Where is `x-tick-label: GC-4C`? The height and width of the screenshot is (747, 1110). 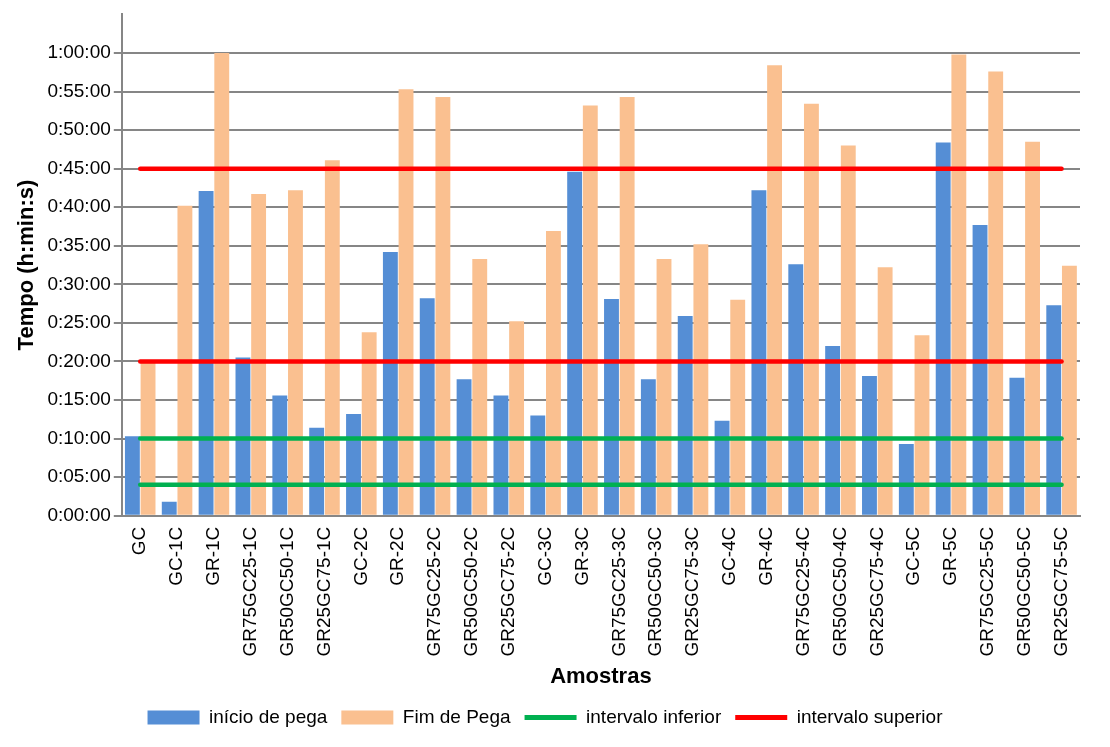 x-tick-label: GC-4C is located at coordinates (729, 556).